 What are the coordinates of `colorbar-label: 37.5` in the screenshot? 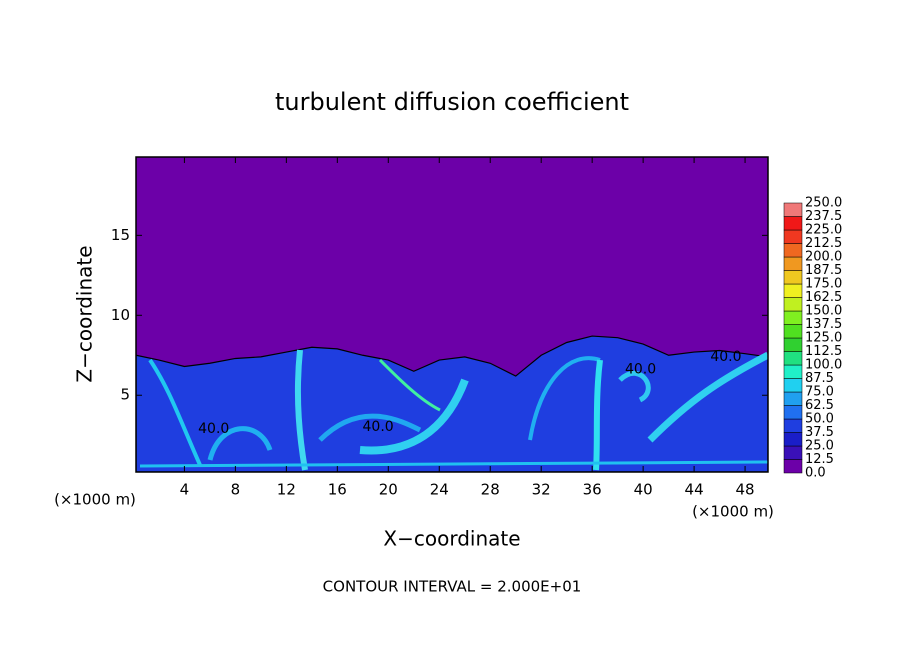 It's located at (819, 432).